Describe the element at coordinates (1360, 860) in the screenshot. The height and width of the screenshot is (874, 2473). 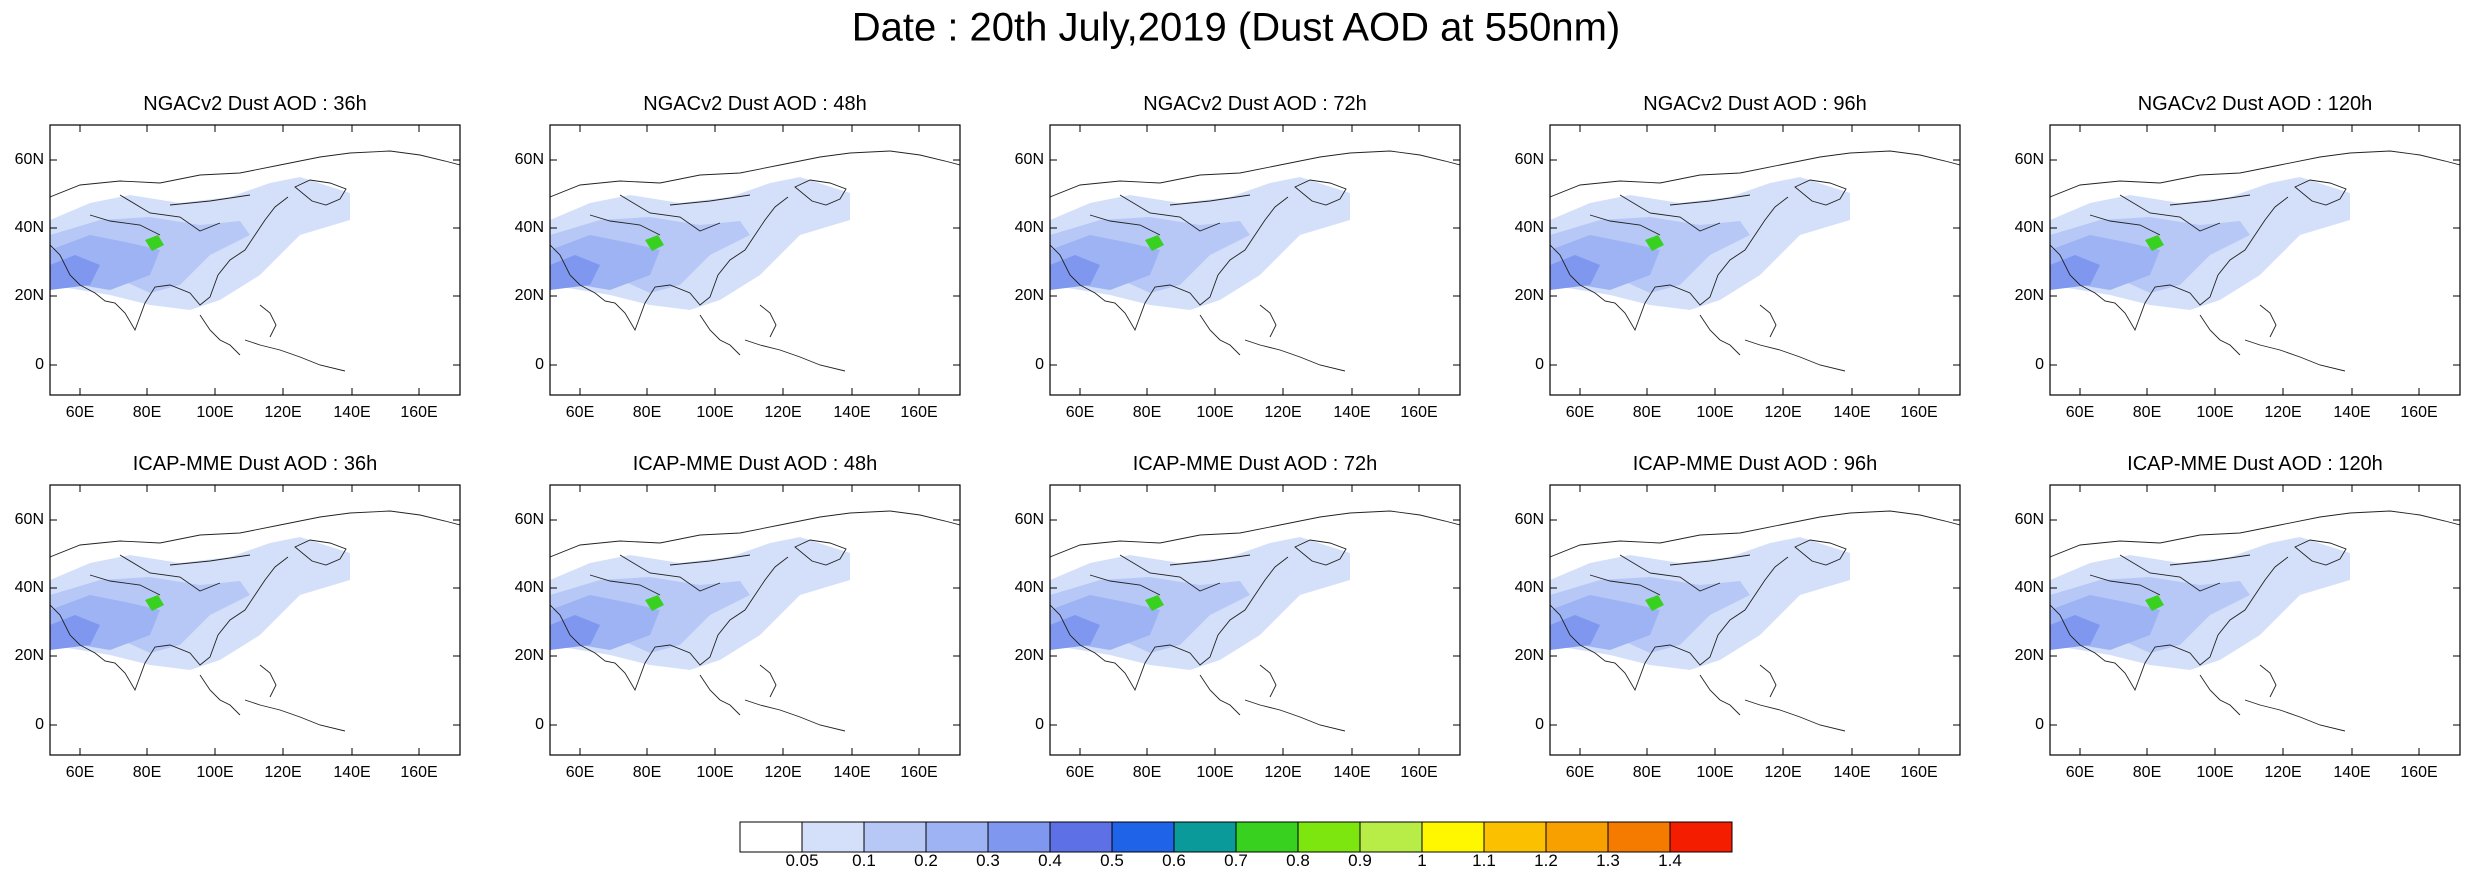
I see `colorbar-label: 0.9` at that location.